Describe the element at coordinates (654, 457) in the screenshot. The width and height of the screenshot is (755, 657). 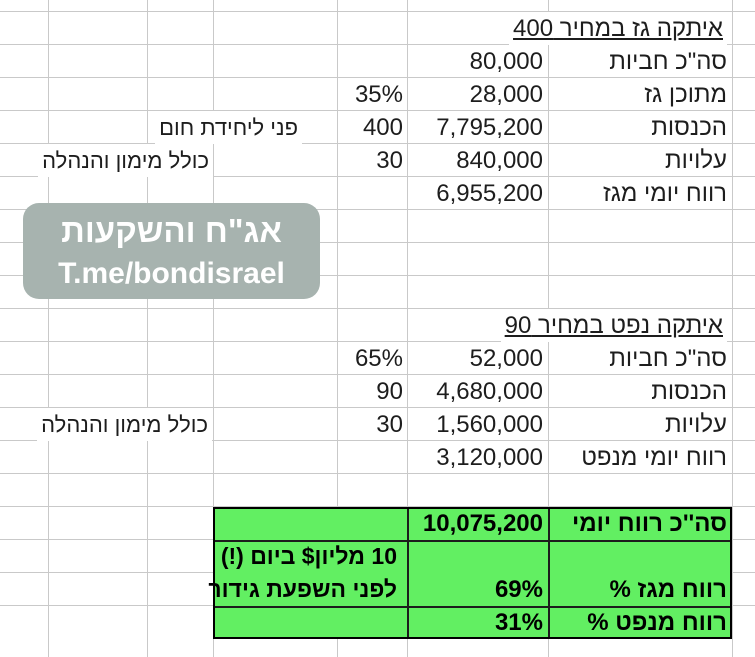
I see `oil-daily-profit-label: רווח יומי מנפט` at that location.